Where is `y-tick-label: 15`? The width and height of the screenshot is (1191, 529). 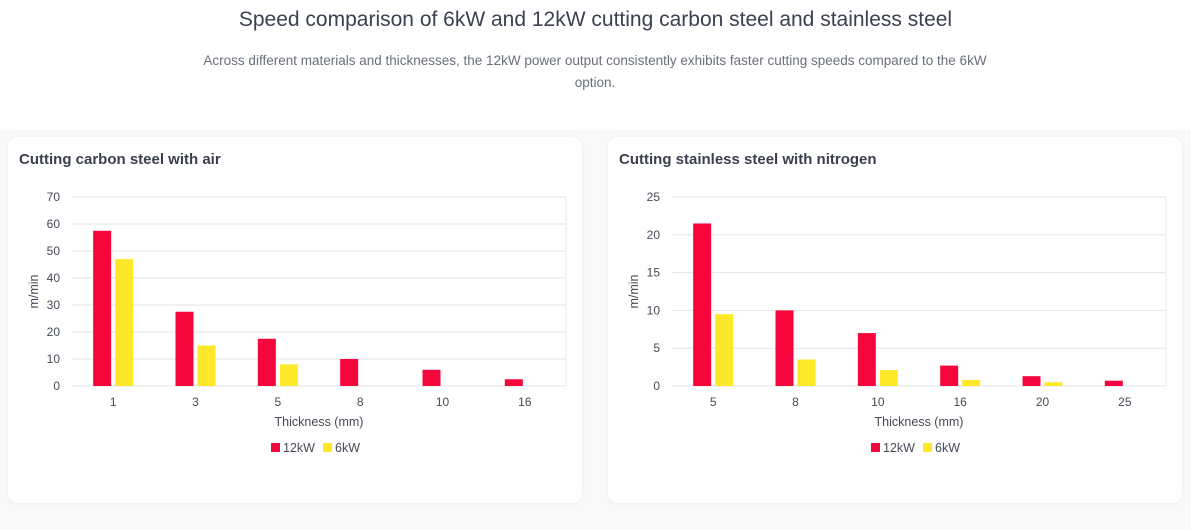
y-tick-label: 15 is located at coordinates (654, 273).